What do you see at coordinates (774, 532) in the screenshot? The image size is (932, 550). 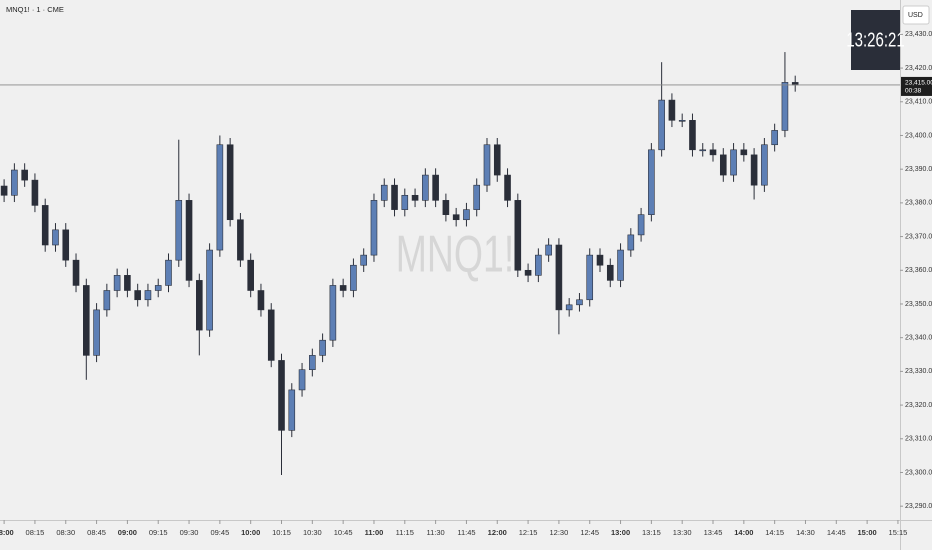 I see `x-tick-label: 14:15` at bounding box center [774, 532].